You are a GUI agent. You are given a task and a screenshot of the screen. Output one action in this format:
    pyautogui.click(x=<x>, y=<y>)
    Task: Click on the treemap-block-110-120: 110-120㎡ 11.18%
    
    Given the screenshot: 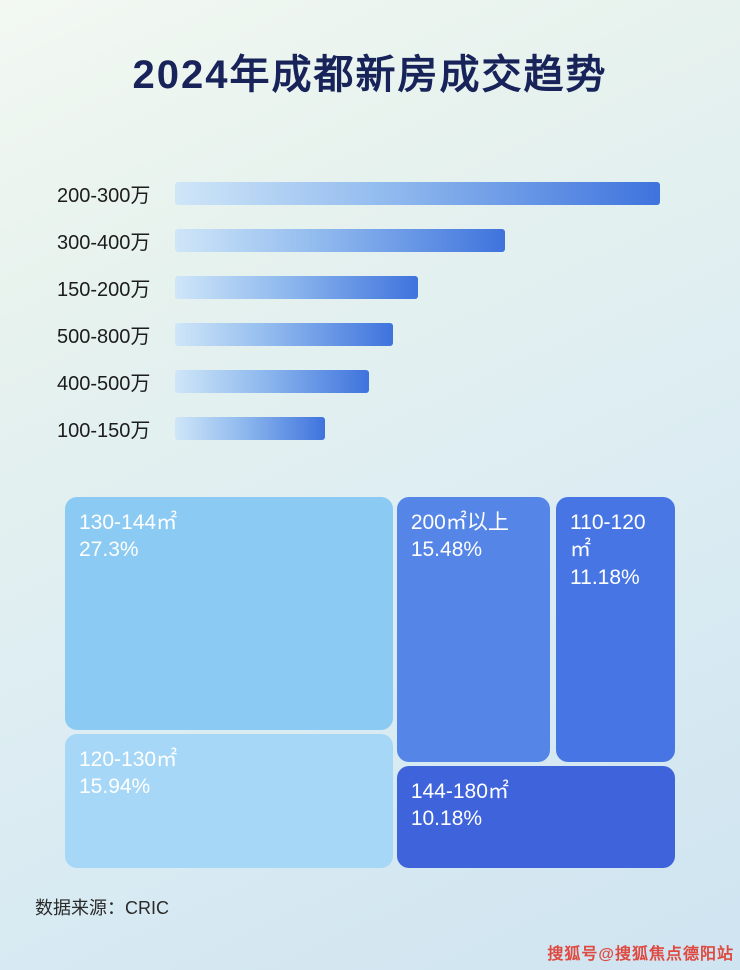 What is the action you would take?
    pyautogui.click(x=615, y=629)
    